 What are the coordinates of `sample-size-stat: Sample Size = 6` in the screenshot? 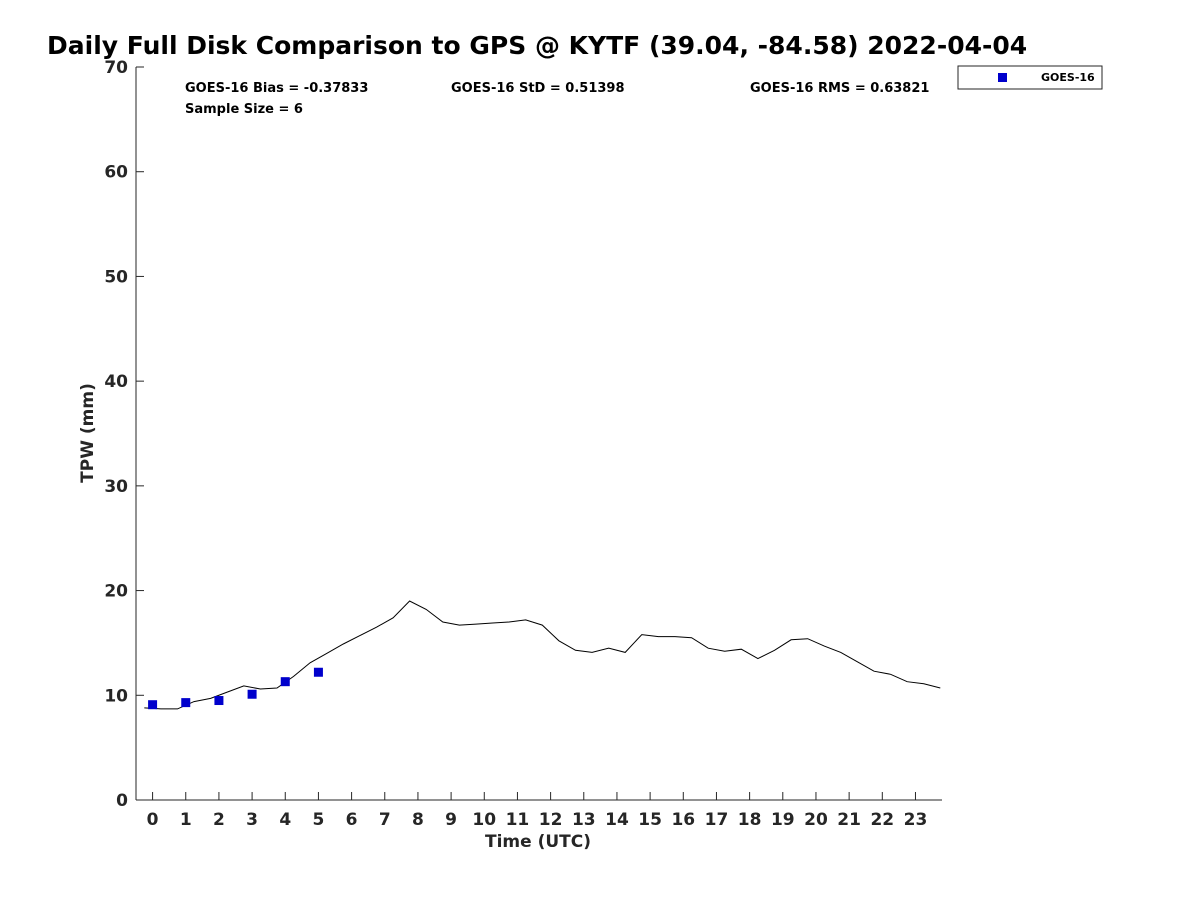 It's located at (244, 109).